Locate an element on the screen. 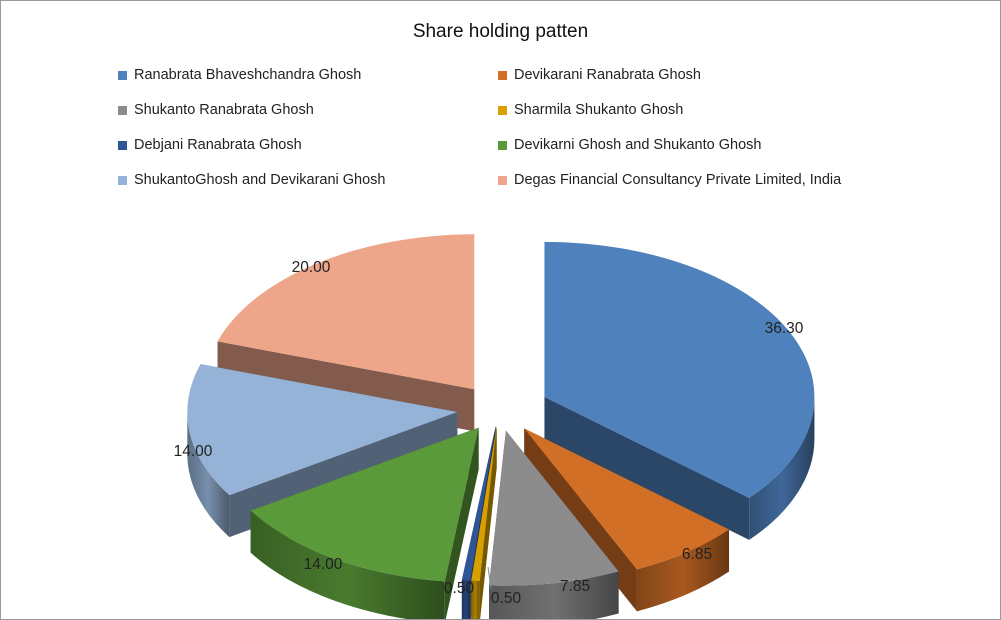 This screenshot has width=1001, height=620. legend-item: Debjani Ranabrata Ghosh is located at coordinates (210, 145).